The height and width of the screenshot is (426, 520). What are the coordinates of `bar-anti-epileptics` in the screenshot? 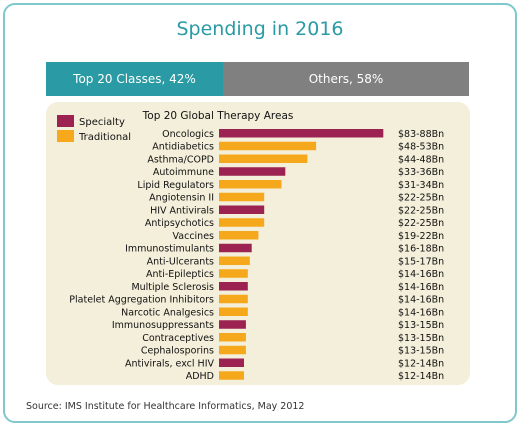 It's located at (233, 273).